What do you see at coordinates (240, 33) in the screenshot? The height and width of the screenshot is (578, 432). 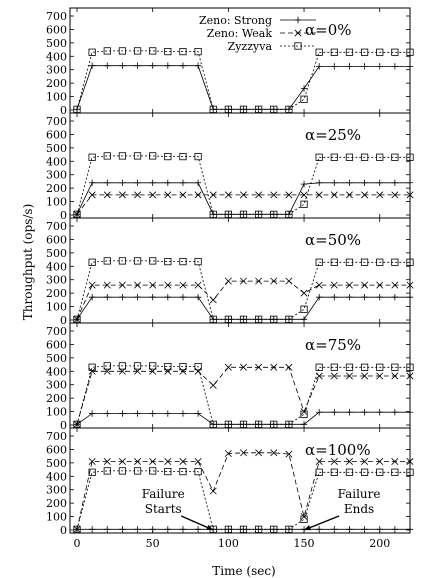 I see `legend-label: Zeno: Weak` at bounding box center [240, 33].